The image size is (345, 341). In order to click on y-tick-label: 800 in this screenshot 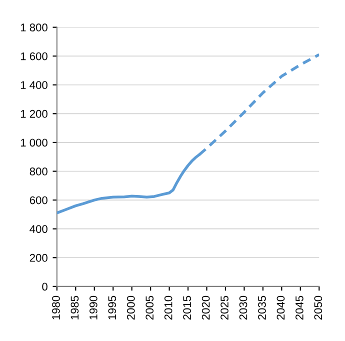, I will do `click(39, 172)`.